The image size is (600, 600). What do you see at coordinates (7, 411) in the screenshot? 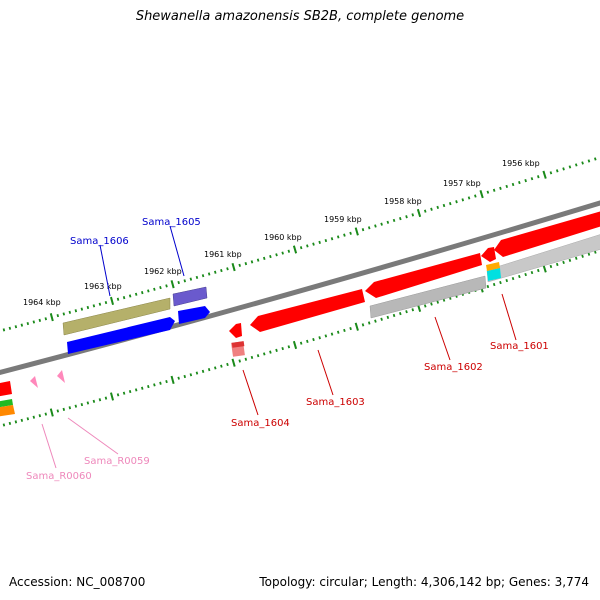
I see `orange-feature-left-edge` at bounding box center [7, 411].